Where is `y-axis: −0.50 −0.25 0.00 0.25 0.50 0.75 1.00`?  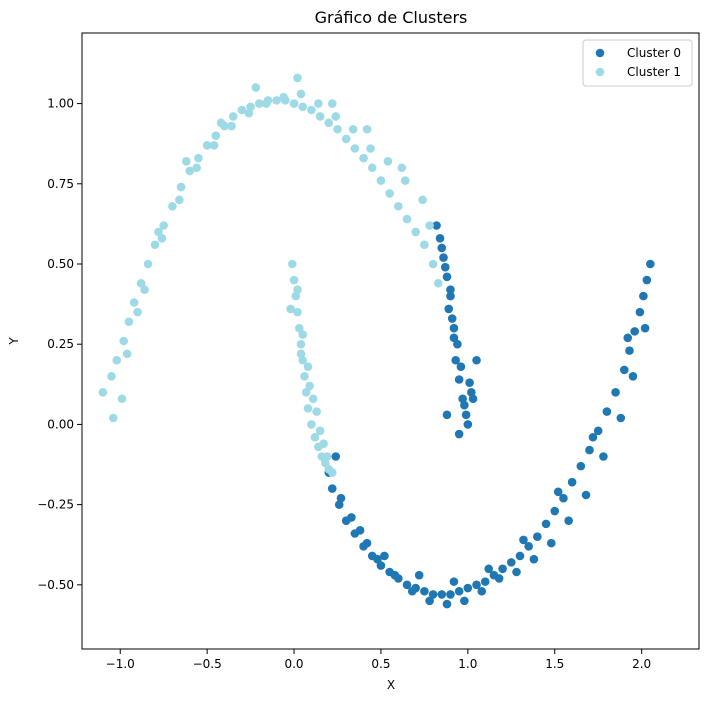
y-axis: −0.50 −0.25 0.00 0.25 0.50 0.75 1.00 is located at coordinates (59, 344).